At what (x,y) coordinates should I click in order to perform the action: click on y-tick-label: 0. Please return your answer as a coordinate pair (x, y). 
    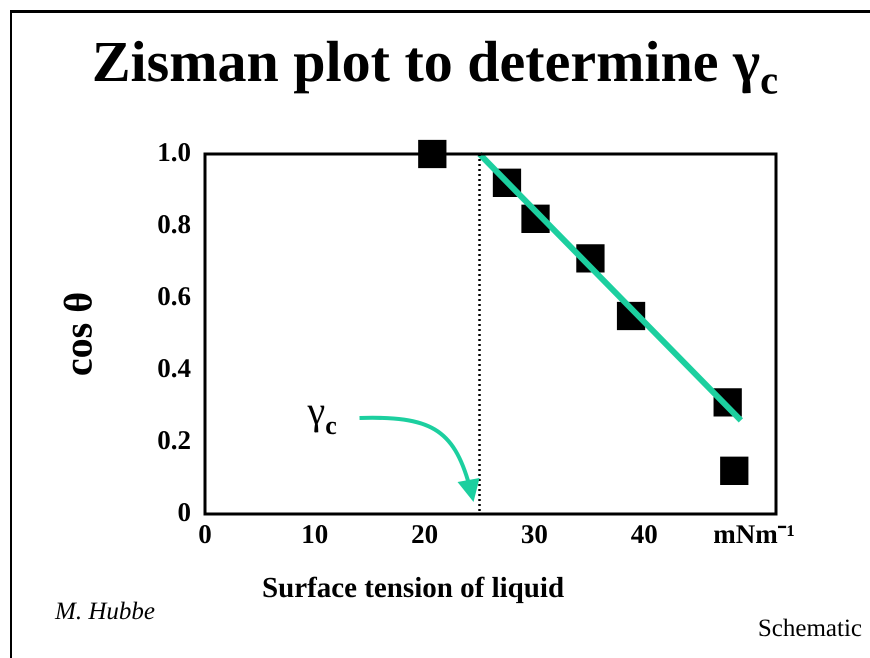
    Looking at the image, I should click on (184, 511).